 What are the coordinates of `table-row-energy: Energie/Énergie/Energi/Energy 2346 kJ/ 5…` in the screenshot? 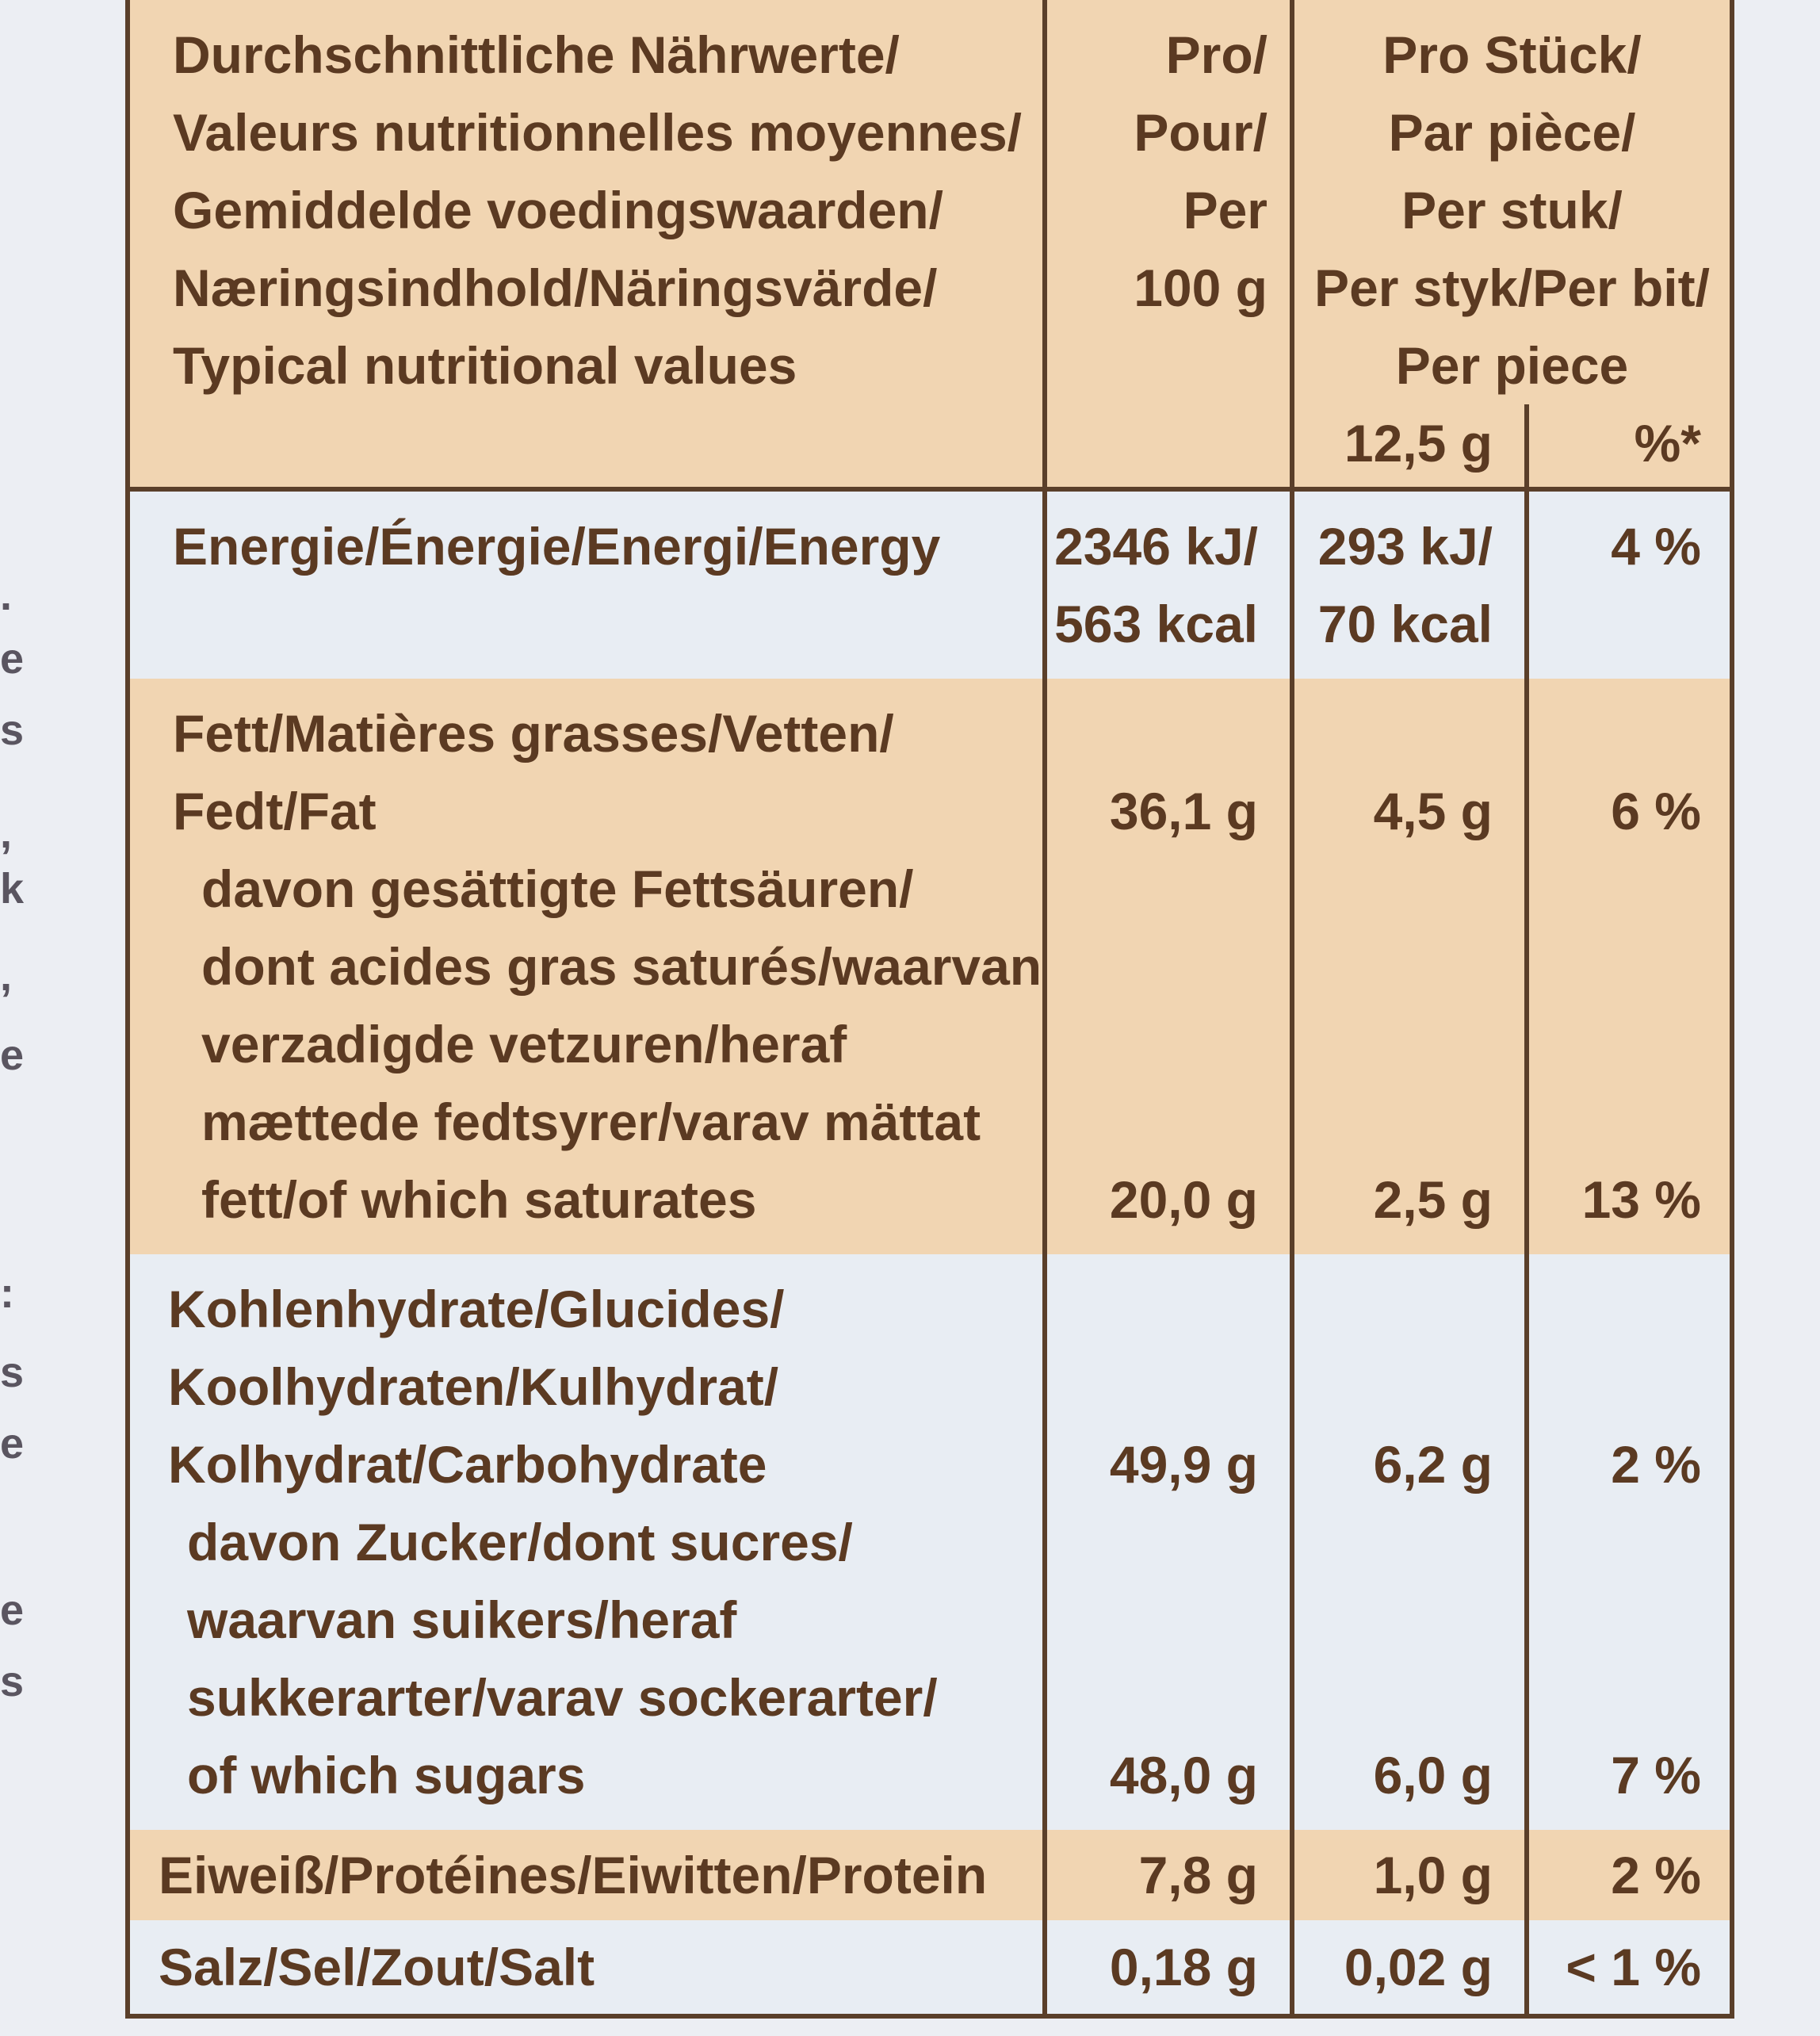 It's located at (930, 583).